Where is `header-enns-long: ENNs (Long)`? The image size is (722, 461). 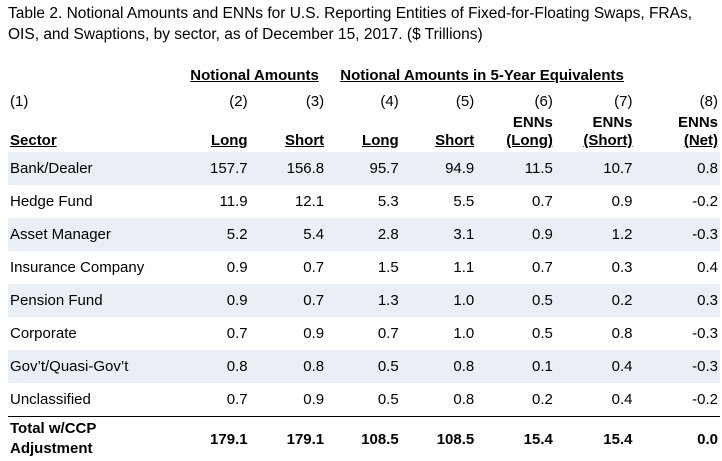 header-enns-long: ENNs (Long) is located at coordinates (513, 131).